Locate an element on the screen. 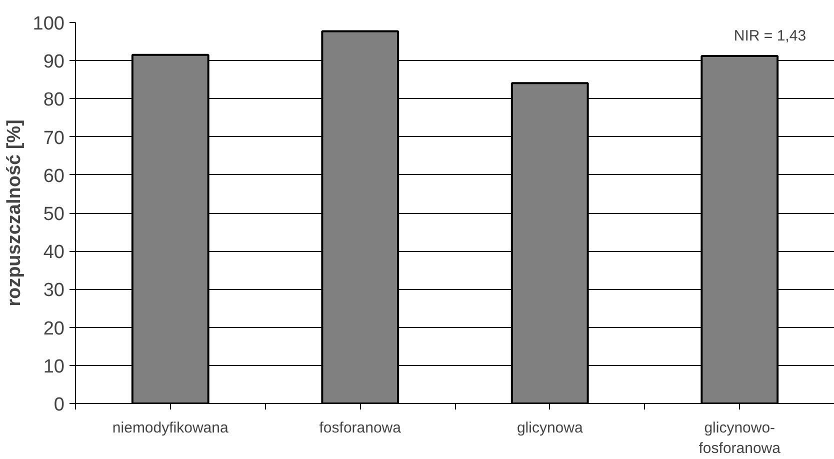  y-tick-label: 30 is located at coordinates (54, 291).